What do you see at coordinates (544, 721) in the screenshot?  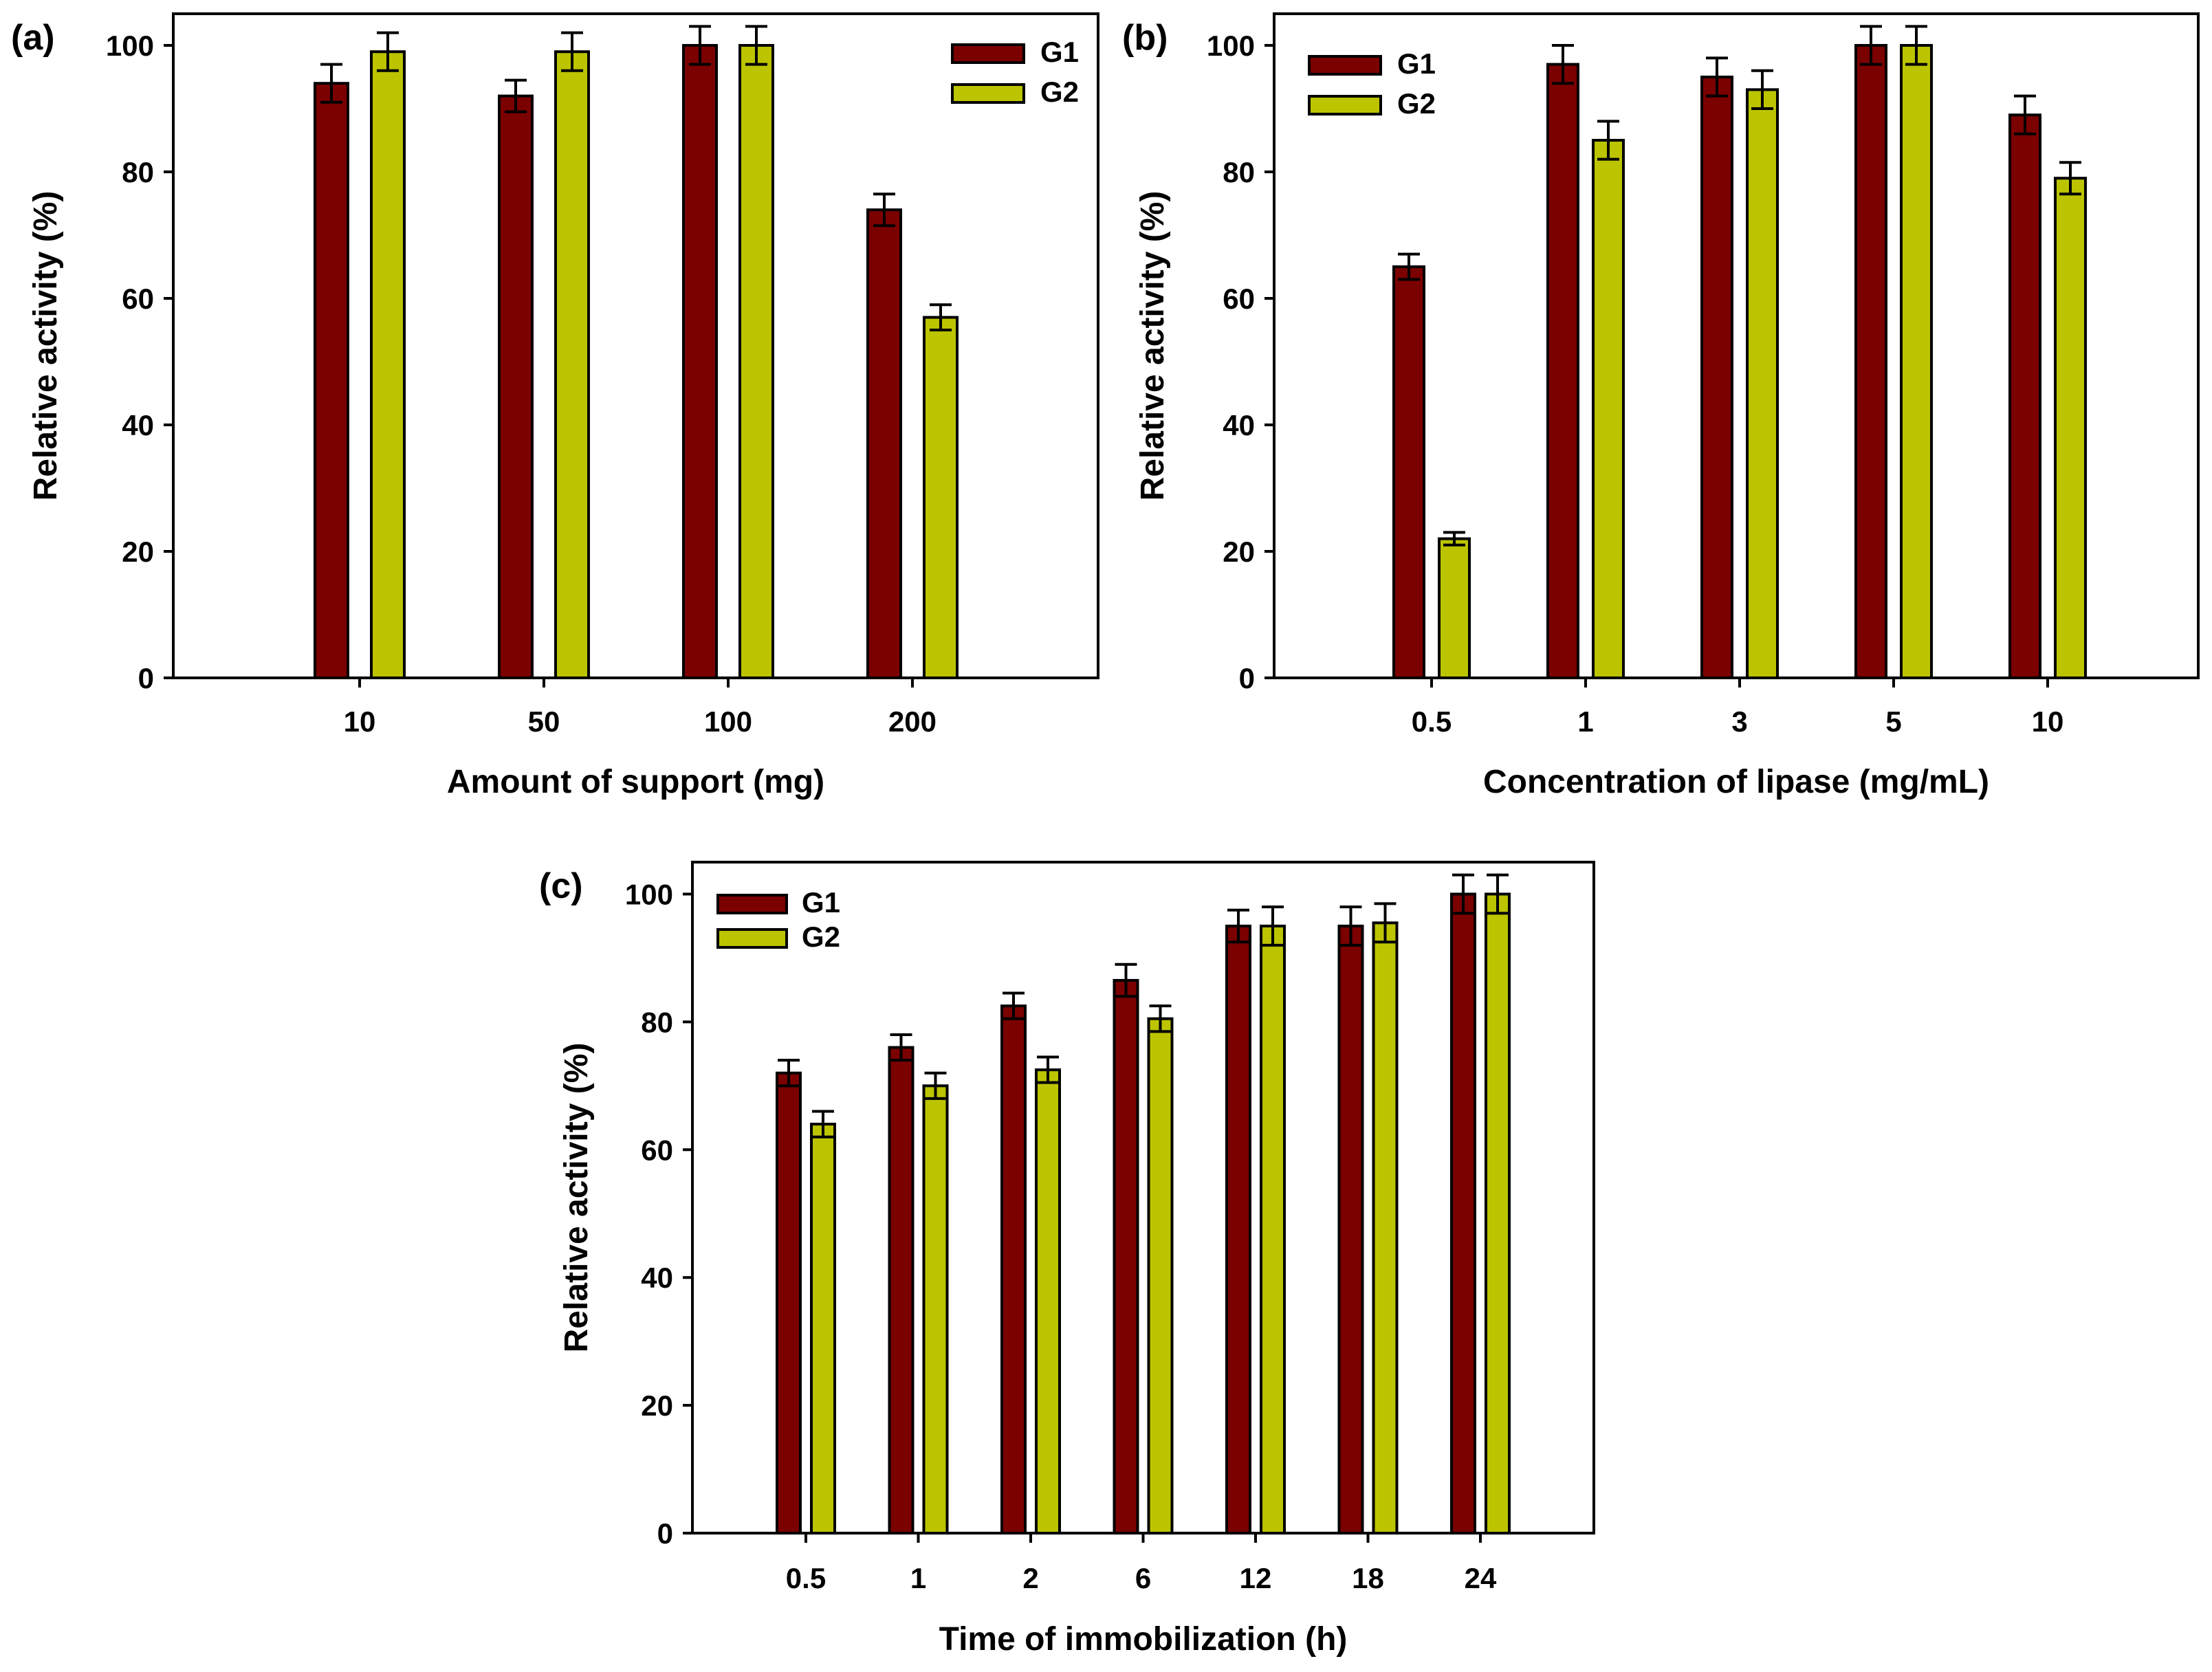 I see `x-tick-label: 50` at bounding box center [544, 721].